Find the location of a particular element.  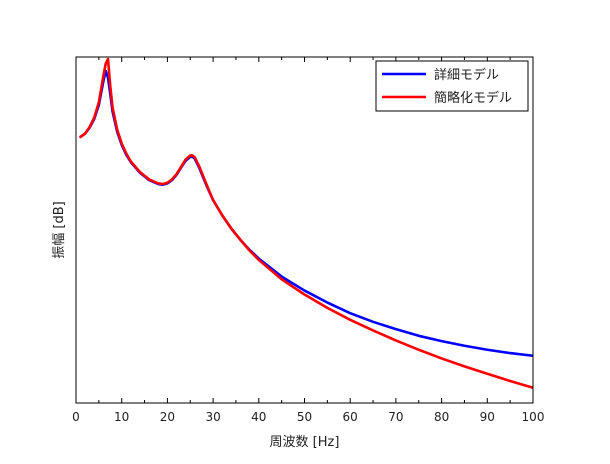

legend-box is located at coordinates (452, 86).